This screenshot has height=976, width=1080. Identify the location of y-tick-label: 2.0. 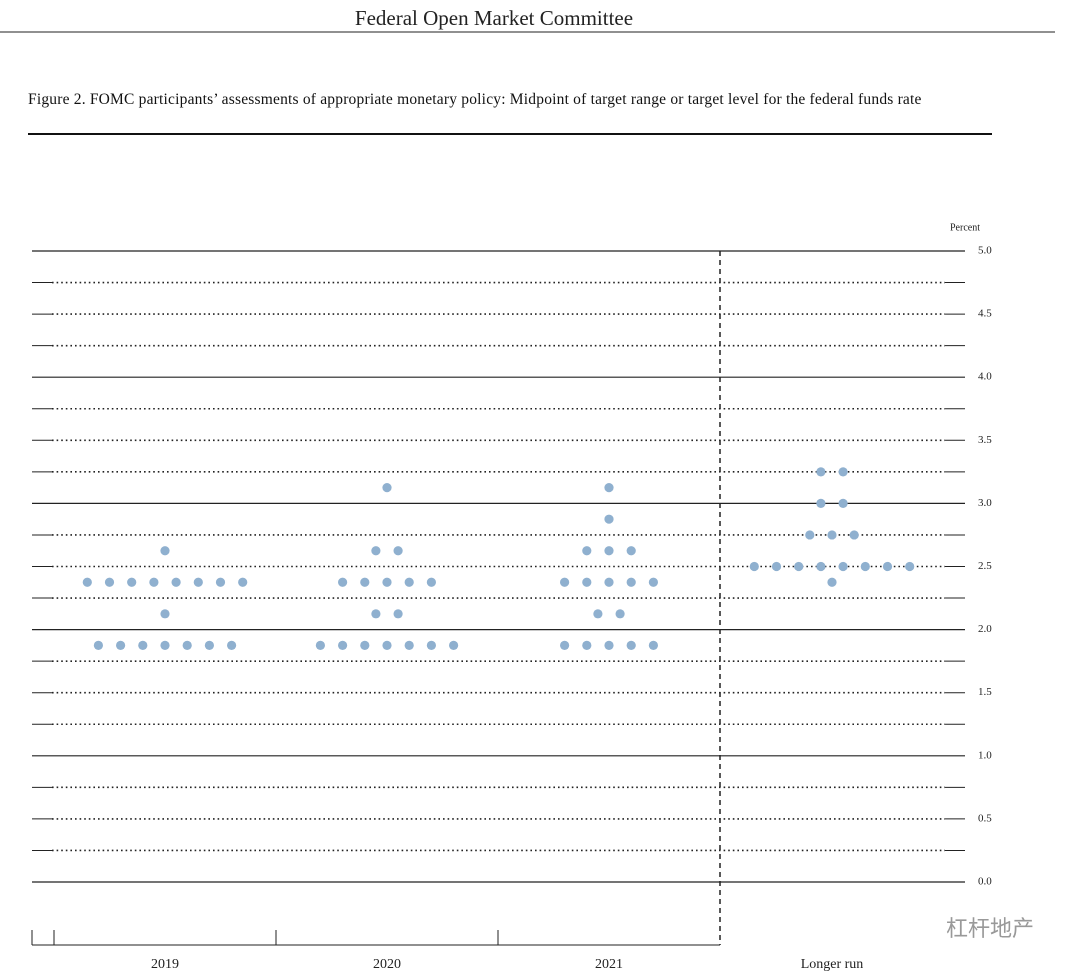
(985, 629).